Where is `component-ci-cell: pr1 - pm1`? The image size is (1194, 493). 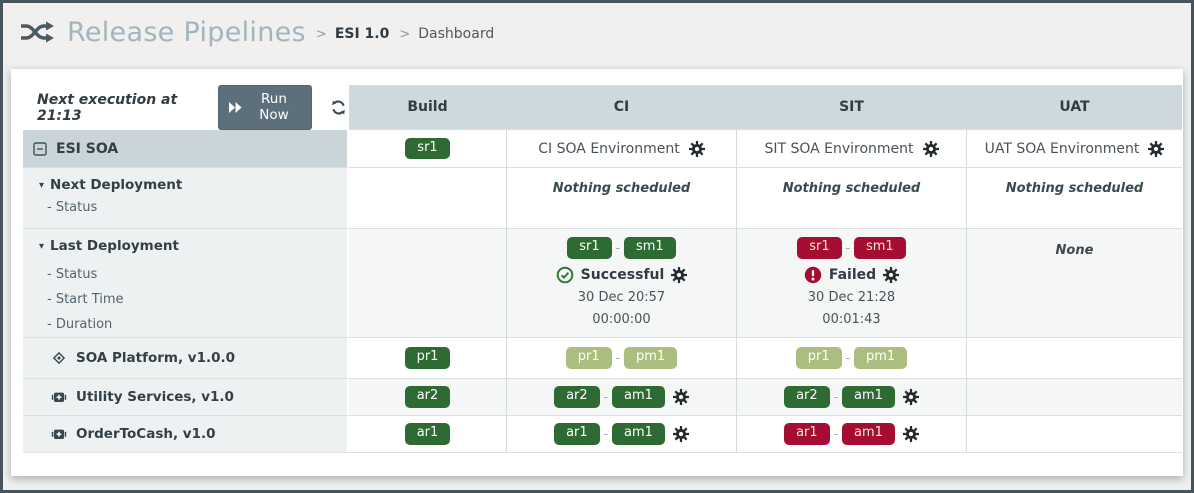
component-ci-cell: pr1 - pm1 is located at coordinates (621, 358).